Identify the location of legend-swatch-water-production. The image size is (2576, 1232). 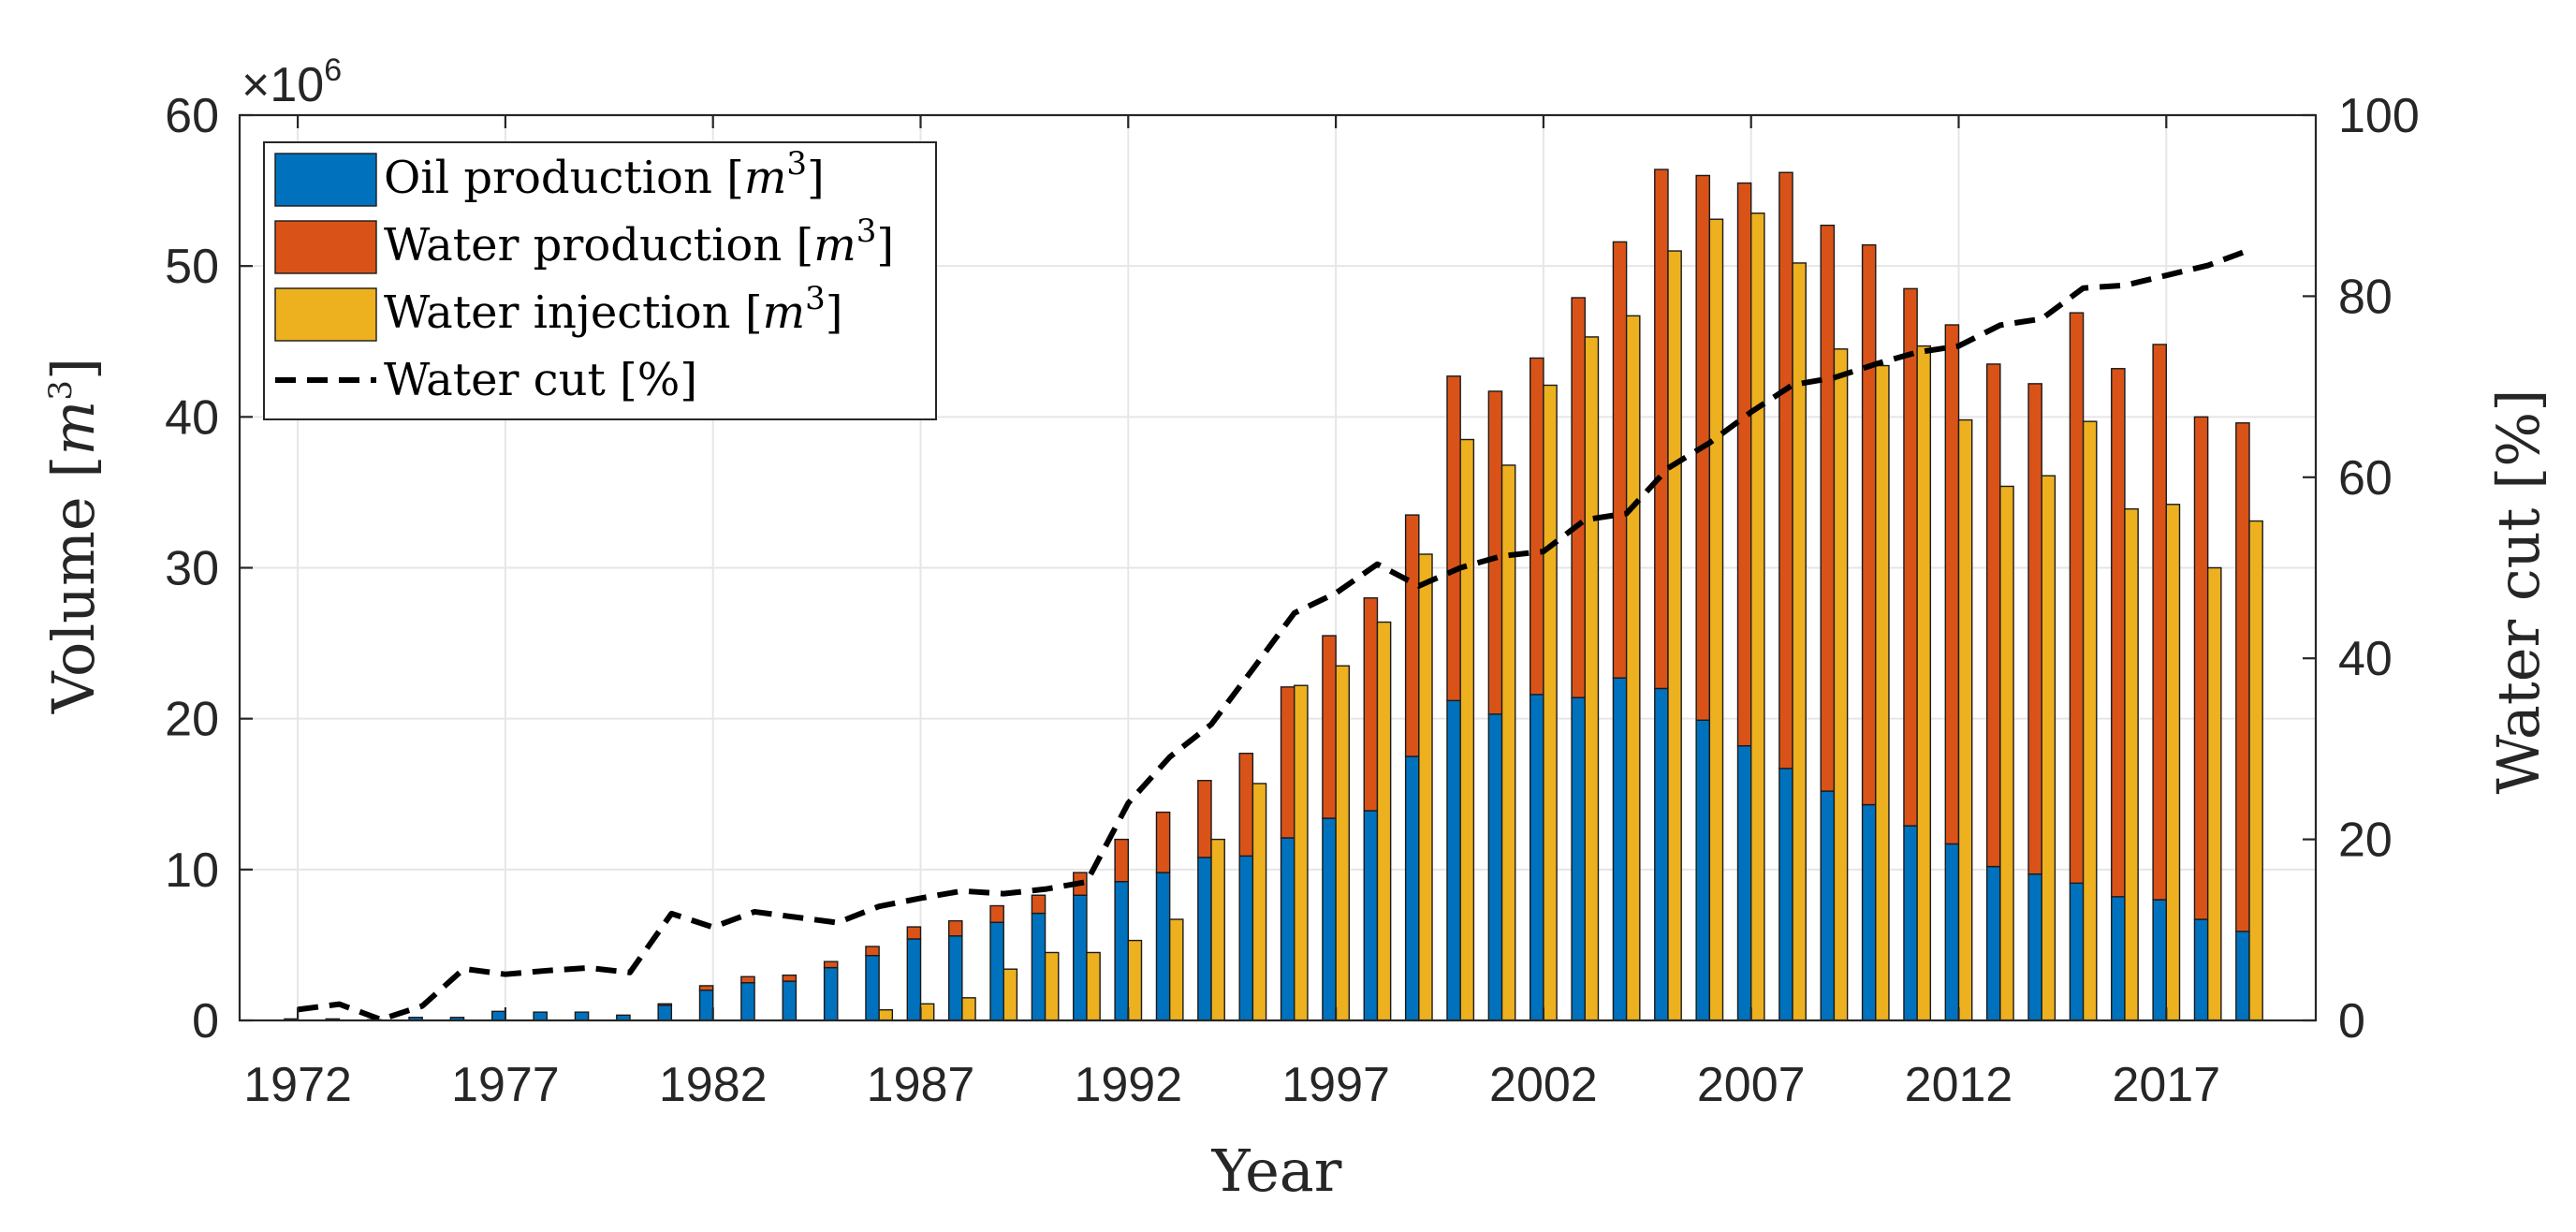
(325, 247).